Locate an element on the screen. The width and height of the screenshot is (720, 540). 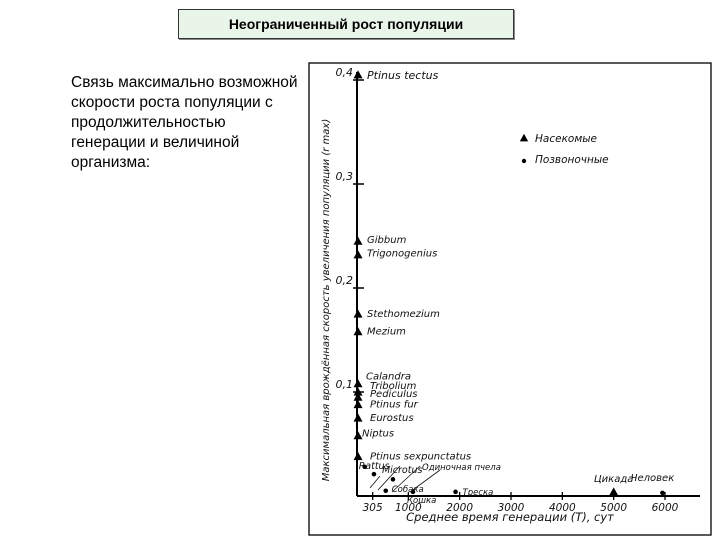
point-label: Ptinus fur is located at coordinates (394, 404).